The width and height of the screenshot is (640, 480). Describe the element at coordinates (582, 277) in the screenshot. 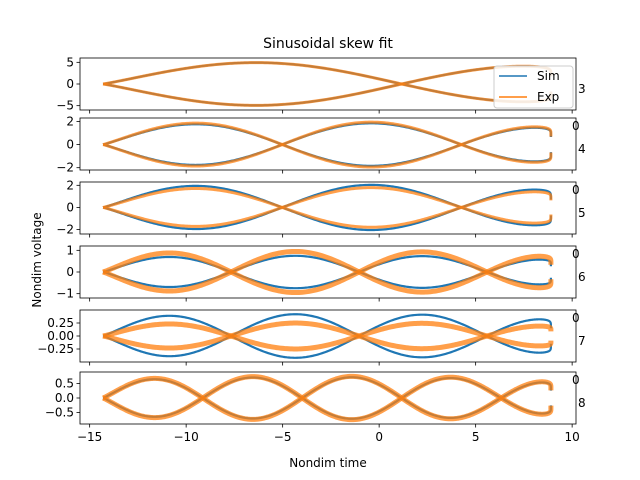

I see `side-label-6: 6` at that location.